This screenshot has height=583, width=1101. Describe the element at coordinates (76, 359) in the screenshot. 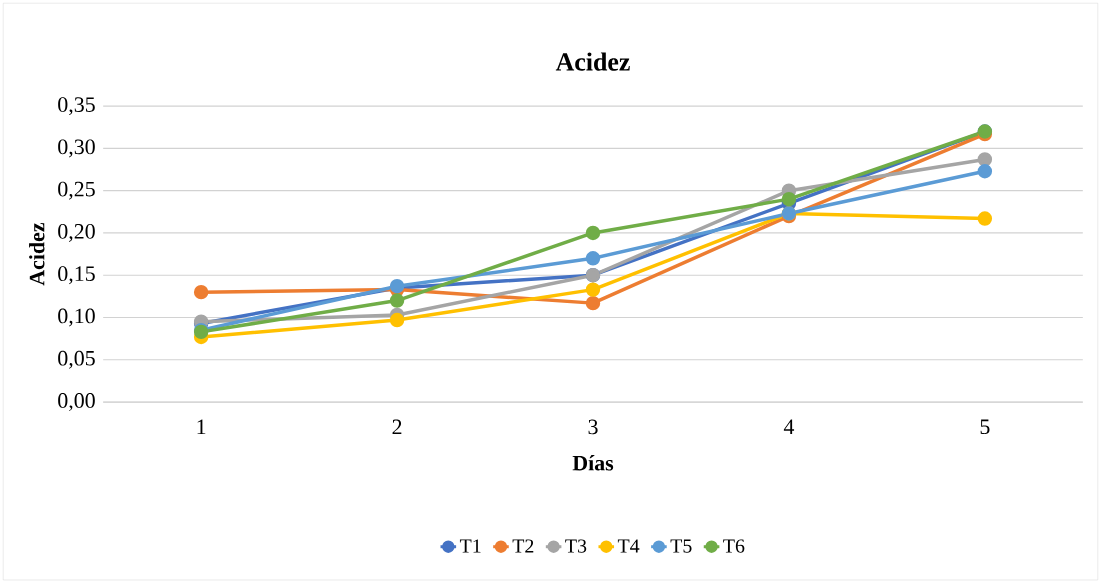

I see `y-tick-label: 0,05` at that location.